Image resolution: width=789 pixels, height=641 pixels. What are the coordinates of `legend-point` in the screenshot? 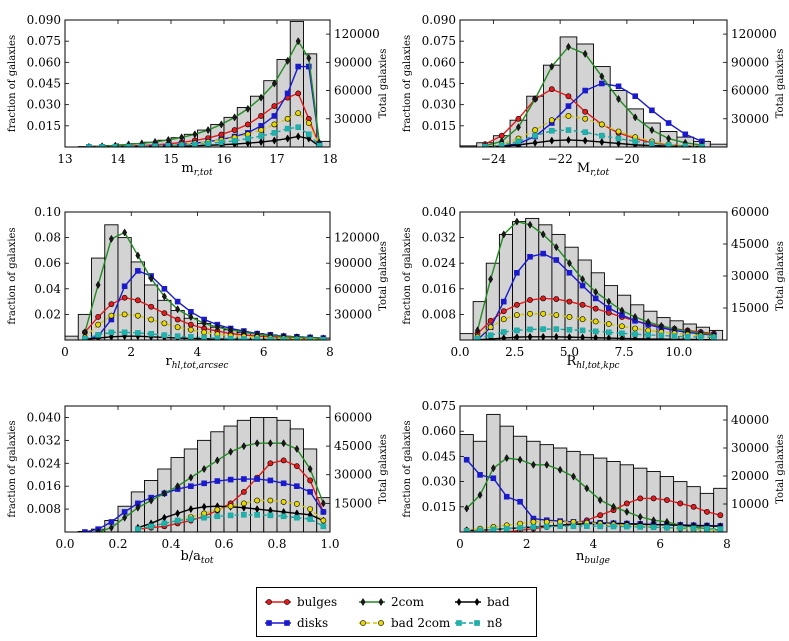 It's located at (363, 602).